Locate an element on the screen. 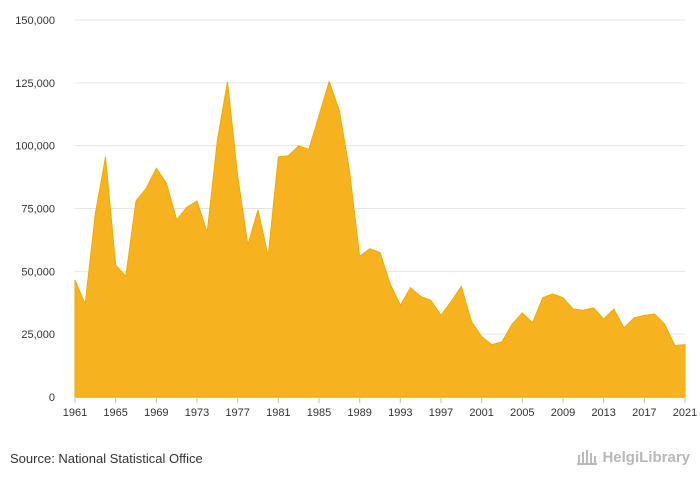  y-tick-label: 0 is located at coordinates (52, 398).